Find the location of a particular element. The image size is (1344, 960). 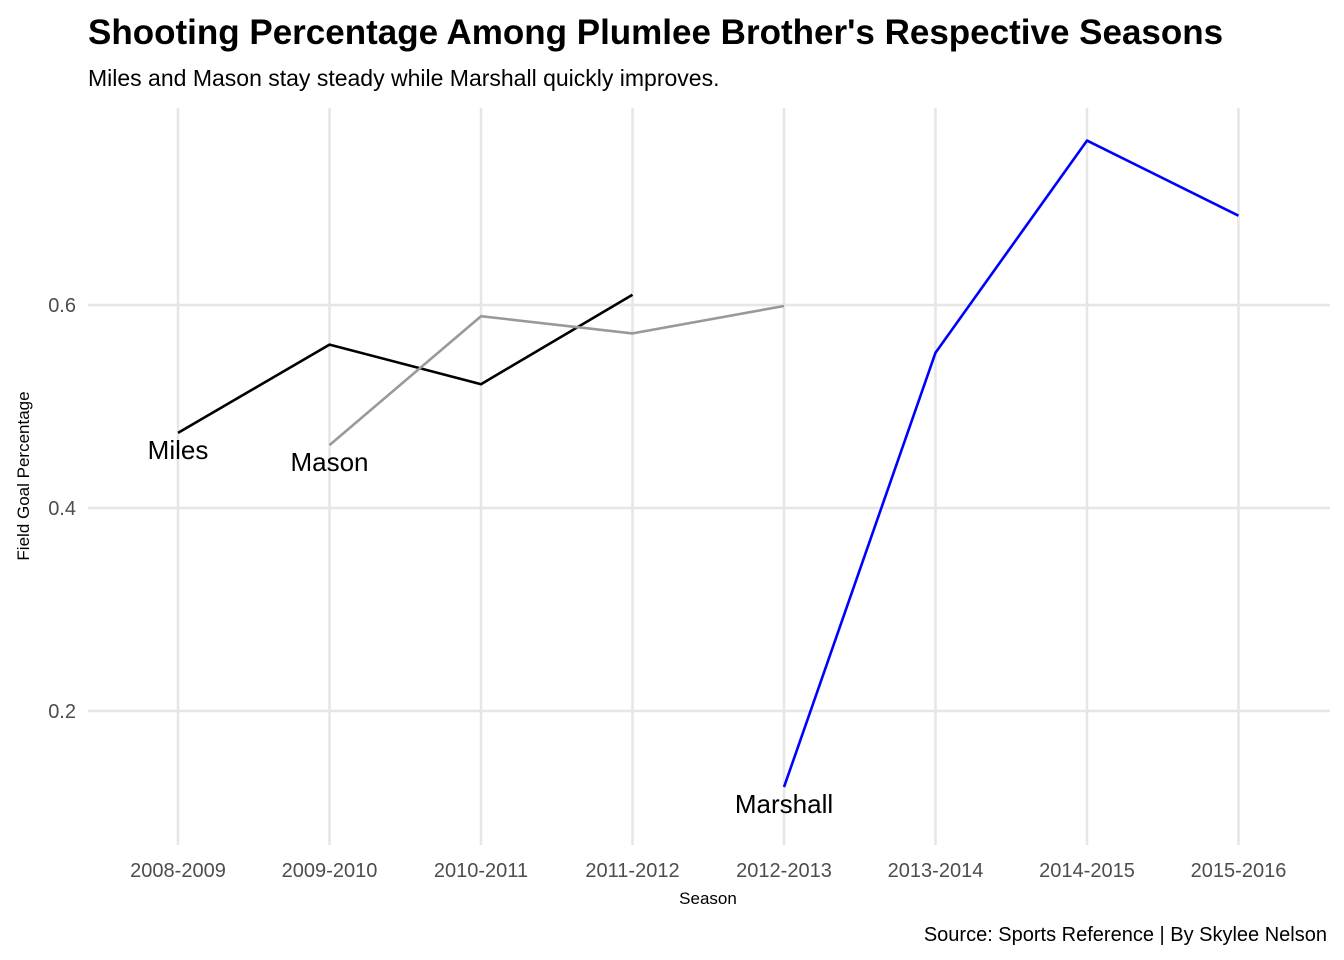

y-tick-label-0.4: 0.4 is located at coordinates (62, 509).